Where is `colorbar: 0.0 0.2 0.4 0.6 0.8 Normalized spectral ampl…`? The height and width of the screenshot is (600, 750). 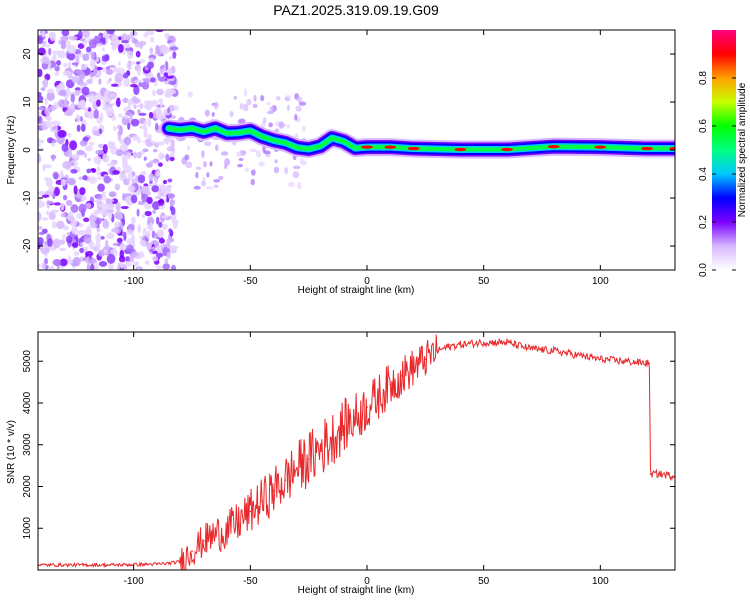
colorbar: 0.0 0.2 0.4 0.6 0.8 Normalized spectral ampl… is located at coordinates (723, 153).